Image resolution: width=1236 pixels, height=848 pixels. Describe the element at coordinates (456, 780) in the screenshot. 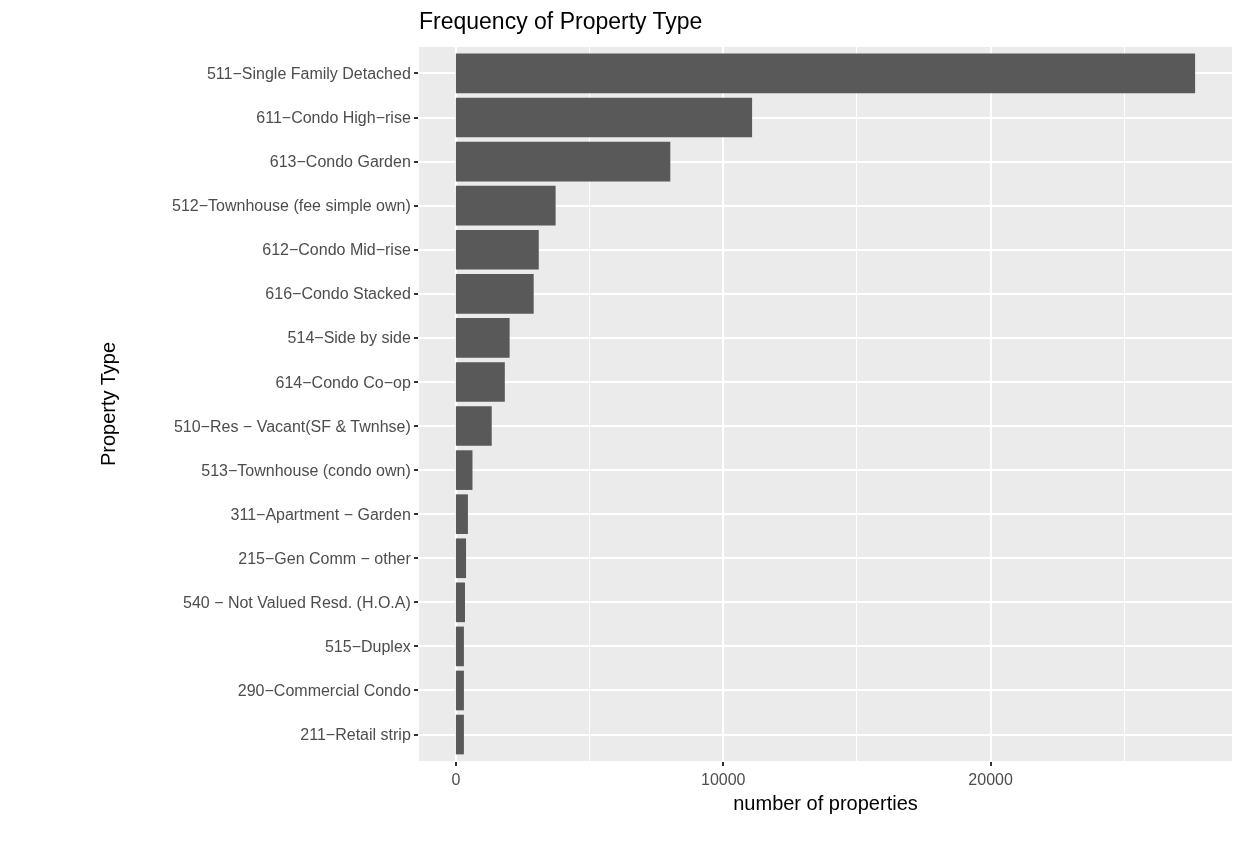

I see `x-tick-label: 0` at that location.